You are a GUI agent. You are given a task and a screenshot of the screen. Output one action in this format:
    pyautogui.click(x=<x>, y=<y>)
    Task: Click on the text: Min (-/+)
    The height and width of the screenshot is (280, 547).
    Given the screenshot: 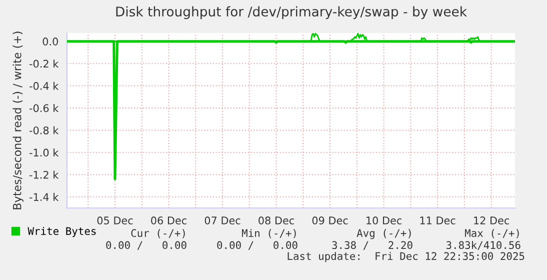 What is the action you would take?
    pyautogui.click(x=269, y=233)
    